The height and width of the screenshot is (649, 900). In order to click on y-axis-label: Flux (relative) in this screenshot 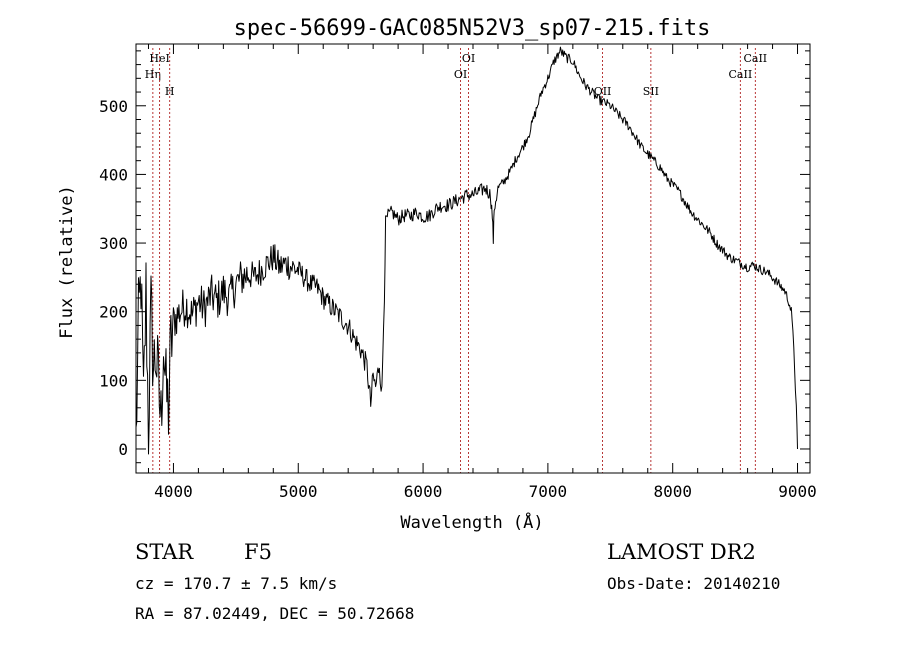, I will do `click(67, 262)`.